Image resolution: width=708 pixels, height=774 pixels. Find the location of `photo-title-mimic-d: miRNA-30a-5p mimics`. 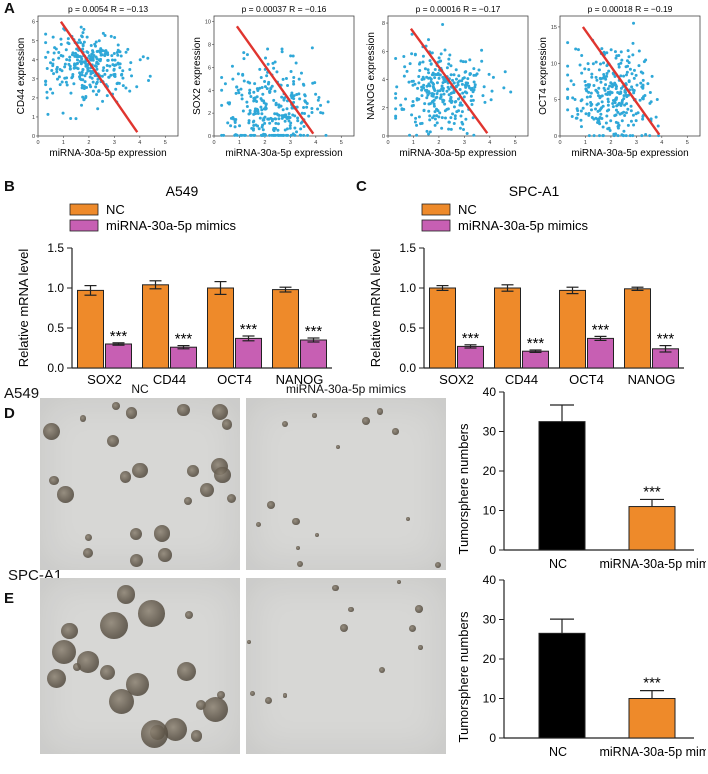

photo-title-mimic-d: miRNA-30a-5p mimics is located at coordinates (346, 389).